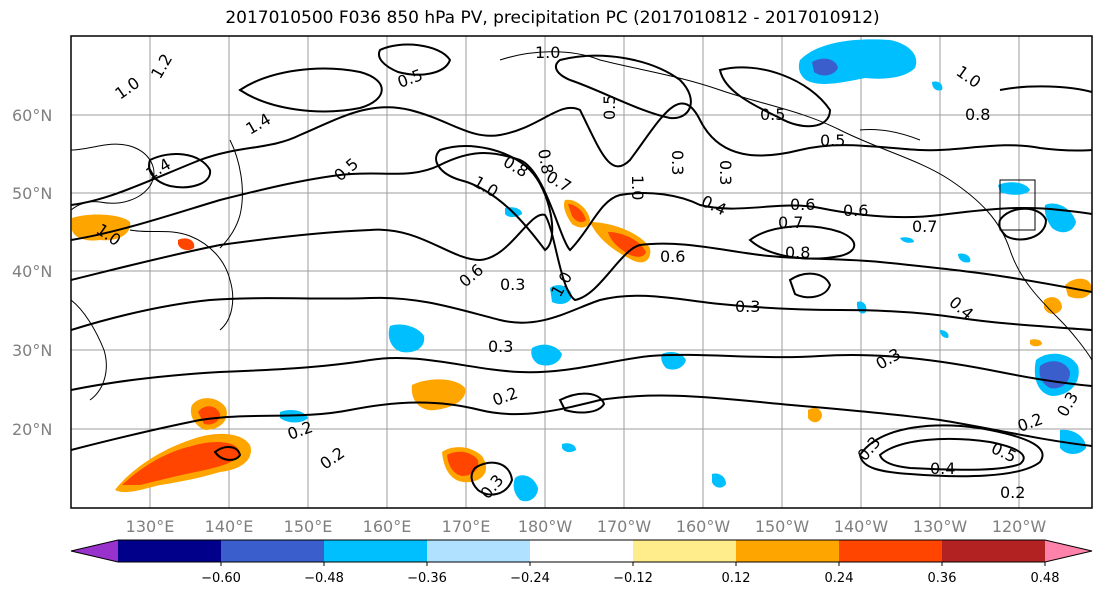 The height and width of the screenshot is (601, 1105). I want to click on lon-tick-label: 120°W, so click(1019, 526).